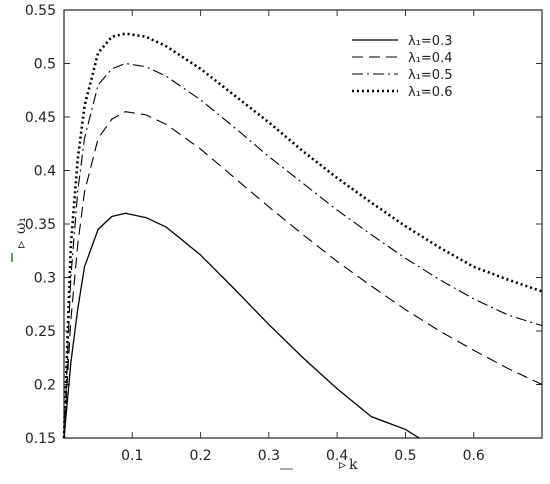 This screenshot has height=484, width=550. Describe the element at coordinates (430, 41) in the screenshot. I see `legend-label-1: λ₁=0.3` at that location.